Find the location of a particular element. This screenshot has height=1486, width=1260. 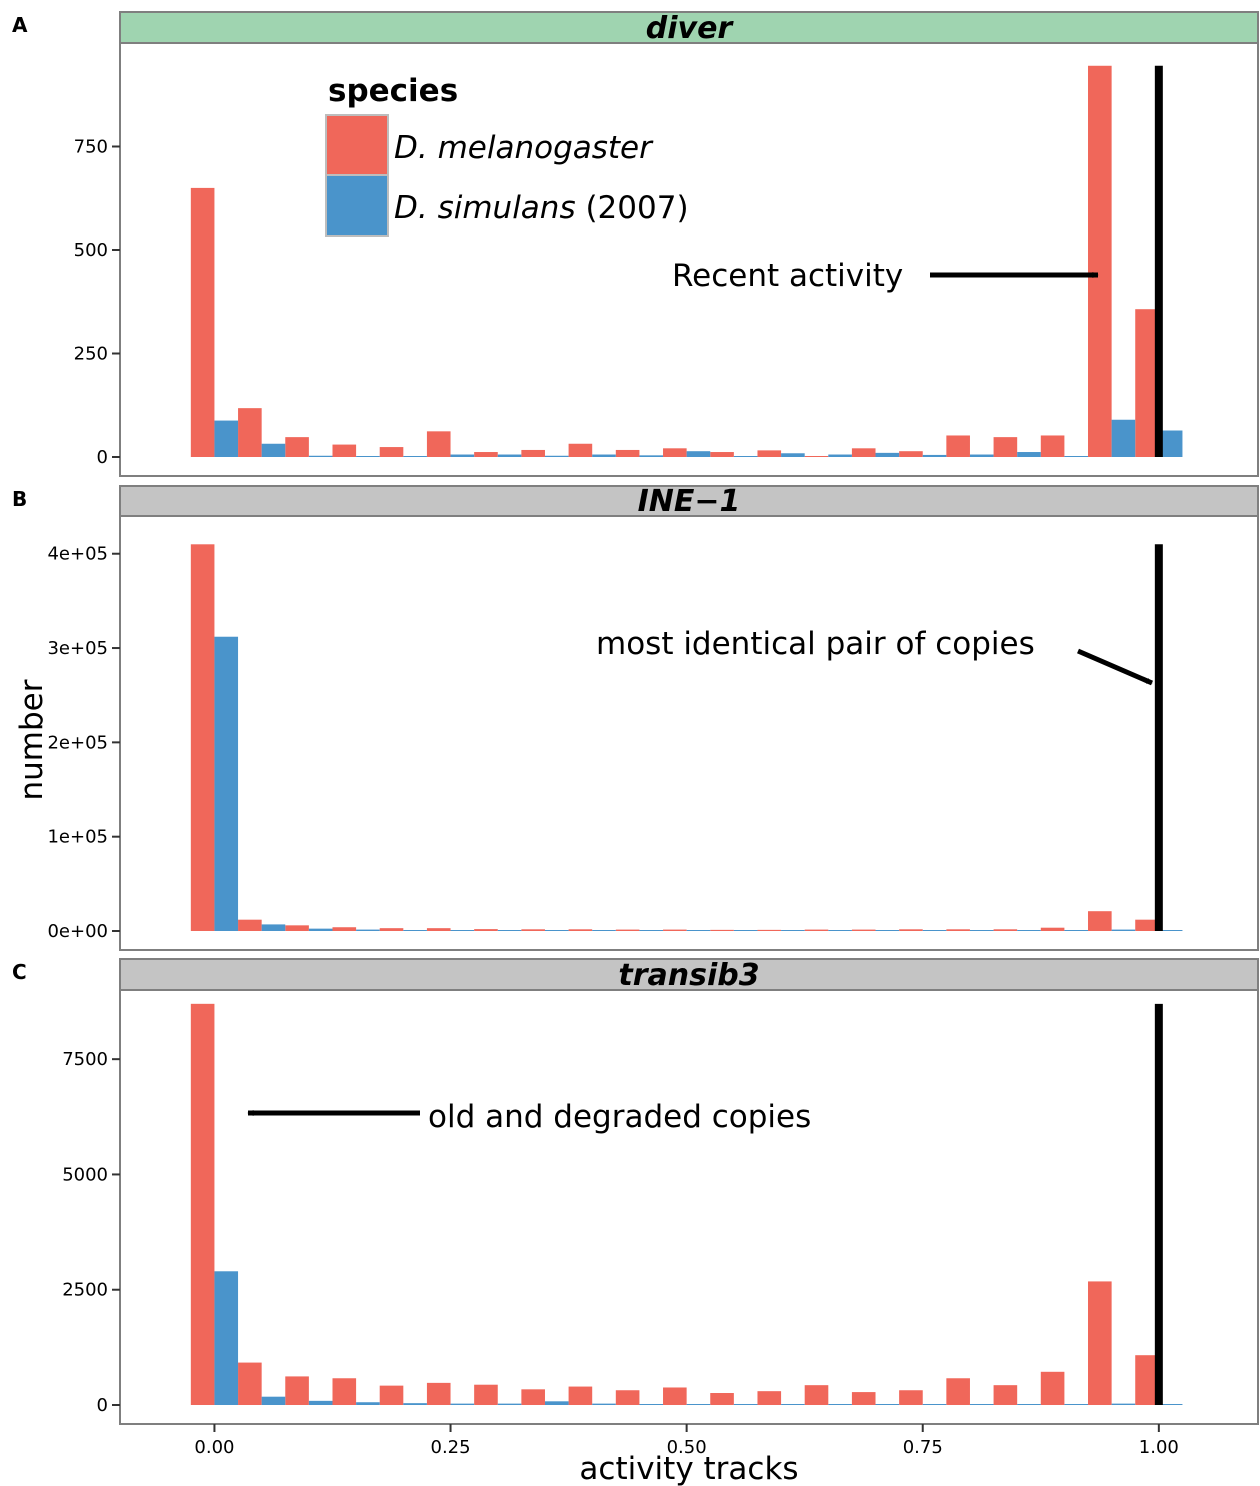

legend-key-simulans is located at coordinates (357, 205).